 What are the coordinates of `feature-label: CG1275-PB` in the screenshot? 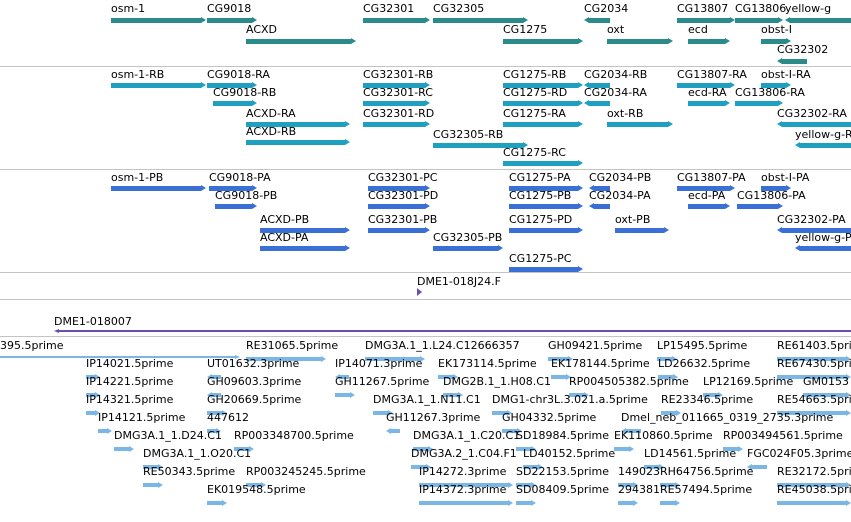 It's located at (540, 195).